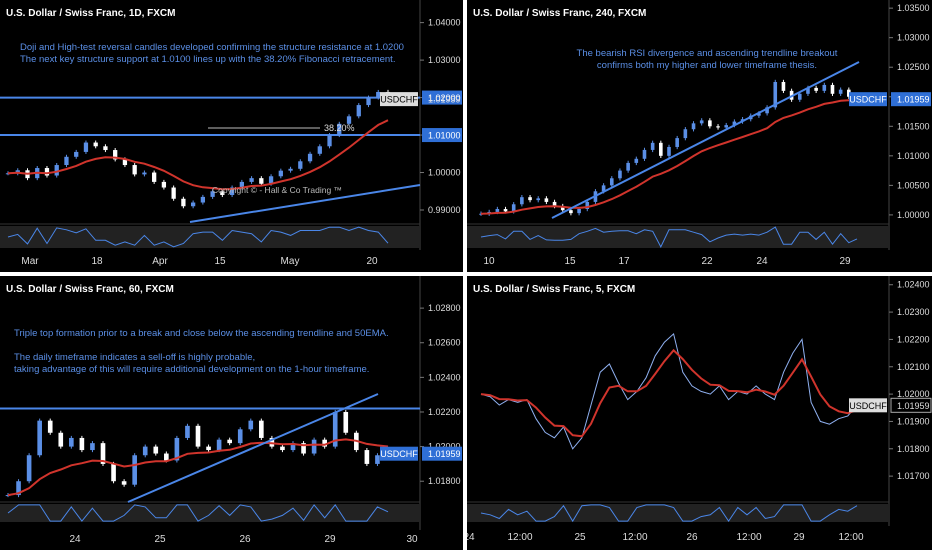 The image size is (932, 550). I want to click on y-tick-label: 1.03500, so click(913, 8).